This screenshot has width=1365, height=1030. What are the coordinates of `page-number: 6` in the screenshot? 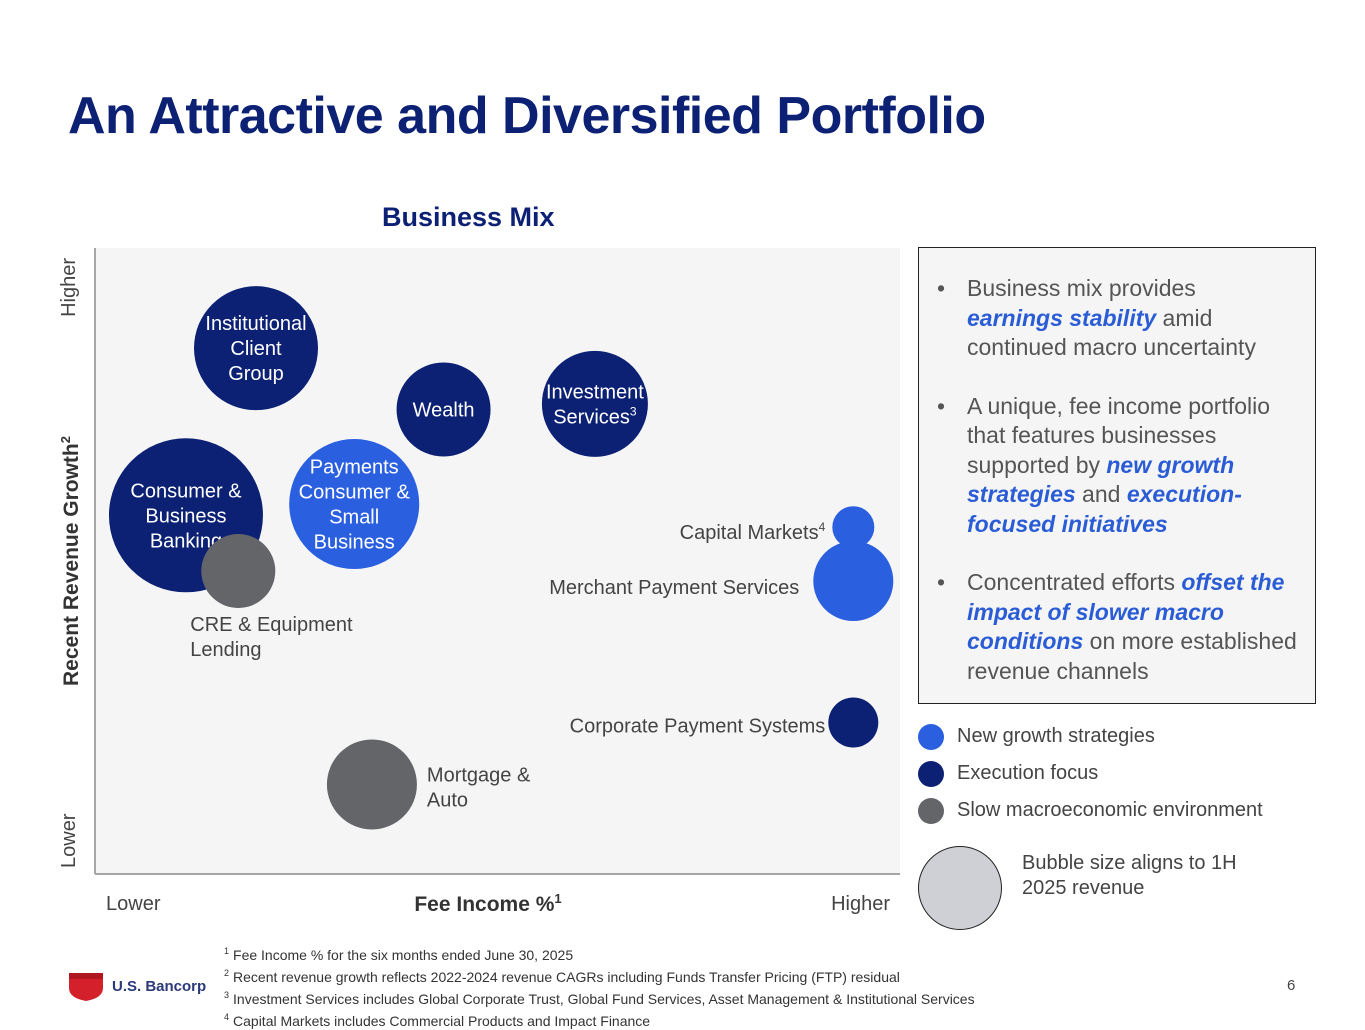 It's located at (1291, 985).